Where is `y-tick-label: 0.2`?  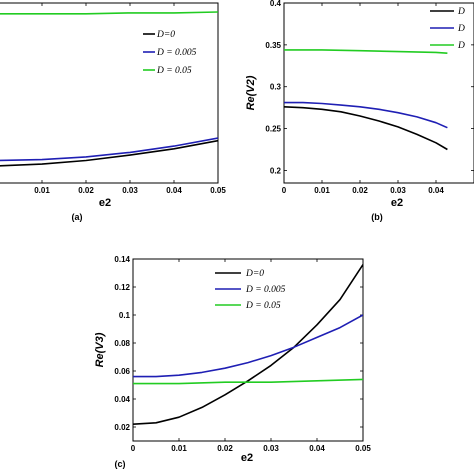 y-tick-label: 0.2 is located at coordinates (276, 170).